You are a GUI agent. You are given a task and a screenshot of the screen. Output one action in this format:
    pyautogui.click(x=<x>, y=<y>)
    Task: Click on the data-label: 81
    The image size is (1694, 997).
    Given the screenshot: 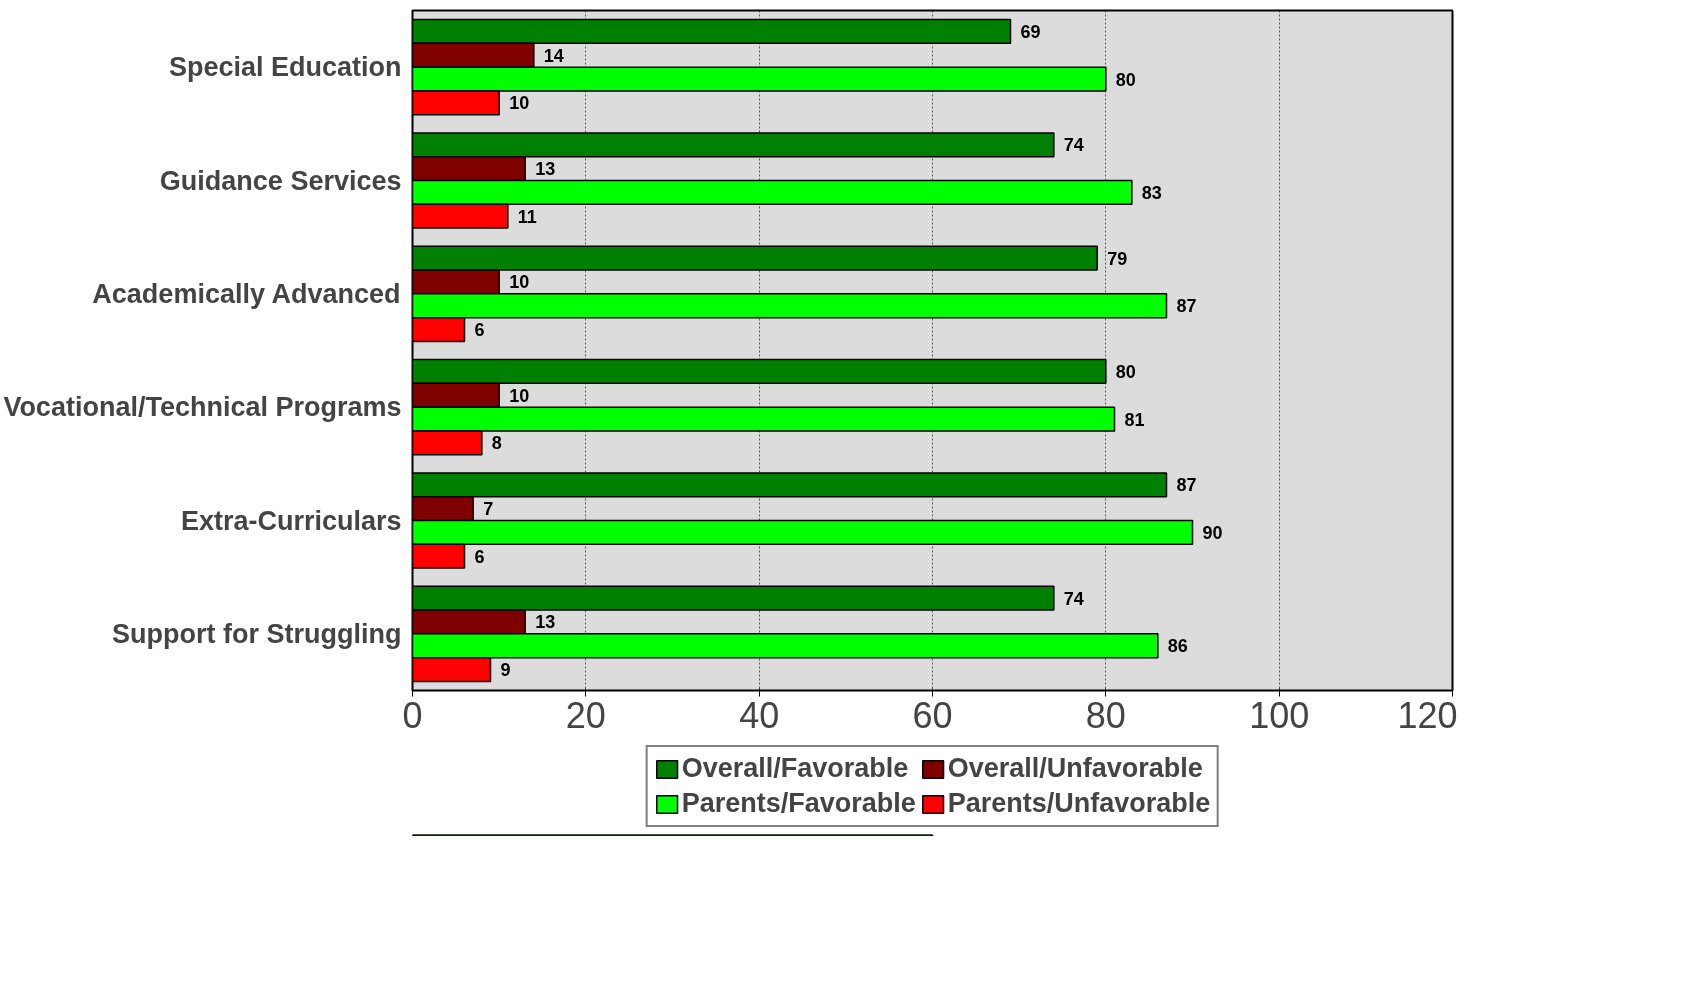 What is the action you would take?
    pyautogui.click(x=1134, y=419)
    